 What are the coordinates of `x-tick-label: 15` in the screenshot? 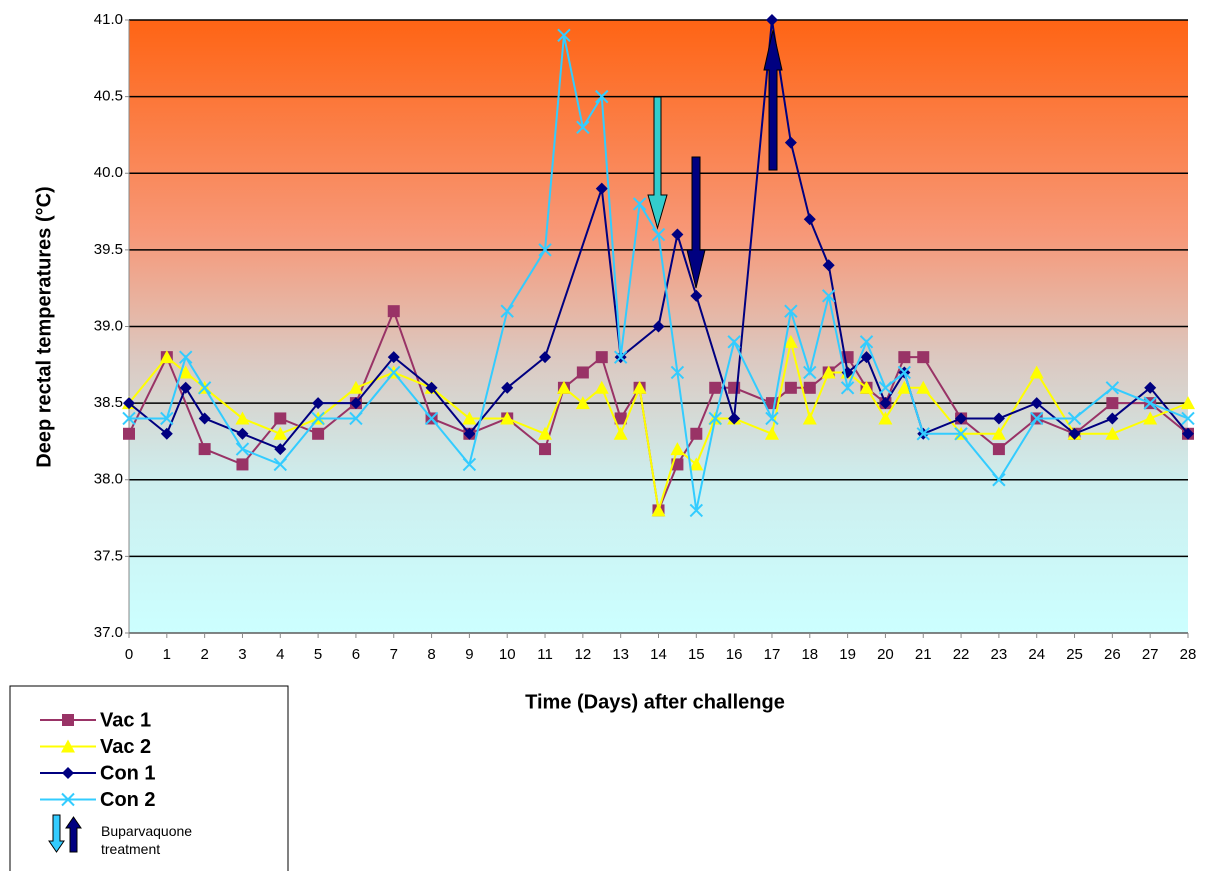 It's located at (696, 654).